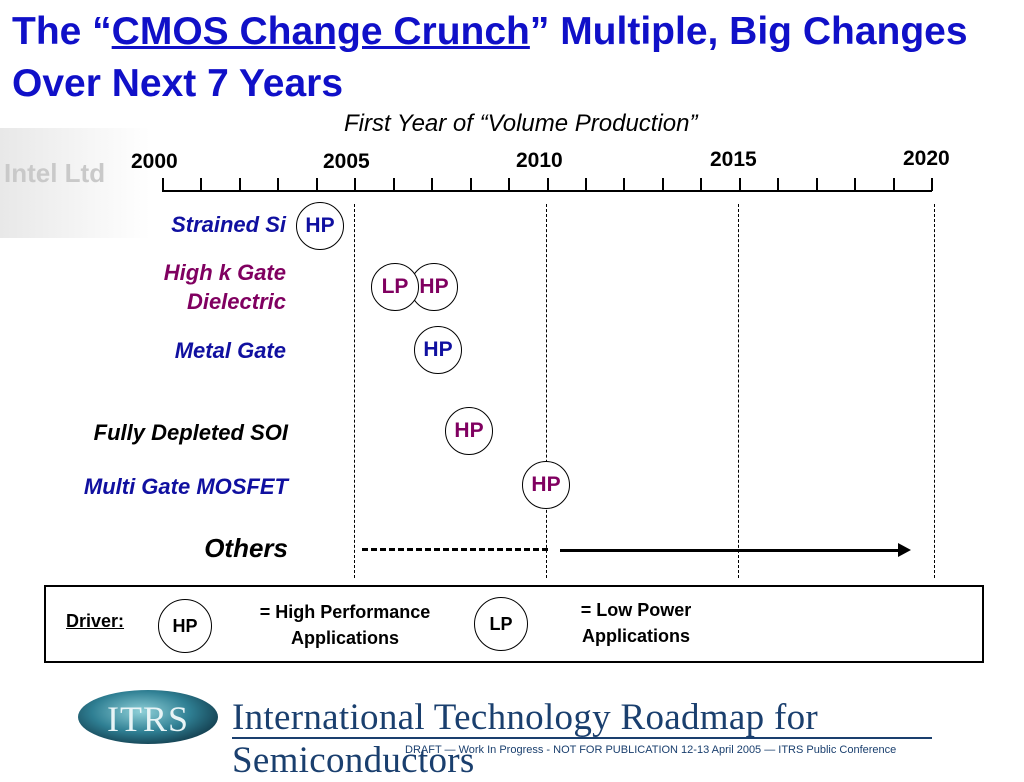 The height and width of the screenshot is (782, 1024). Describe the element at coordinates (926, 158) in the screenshot. I see `year-label-2020: 2020` at that location.